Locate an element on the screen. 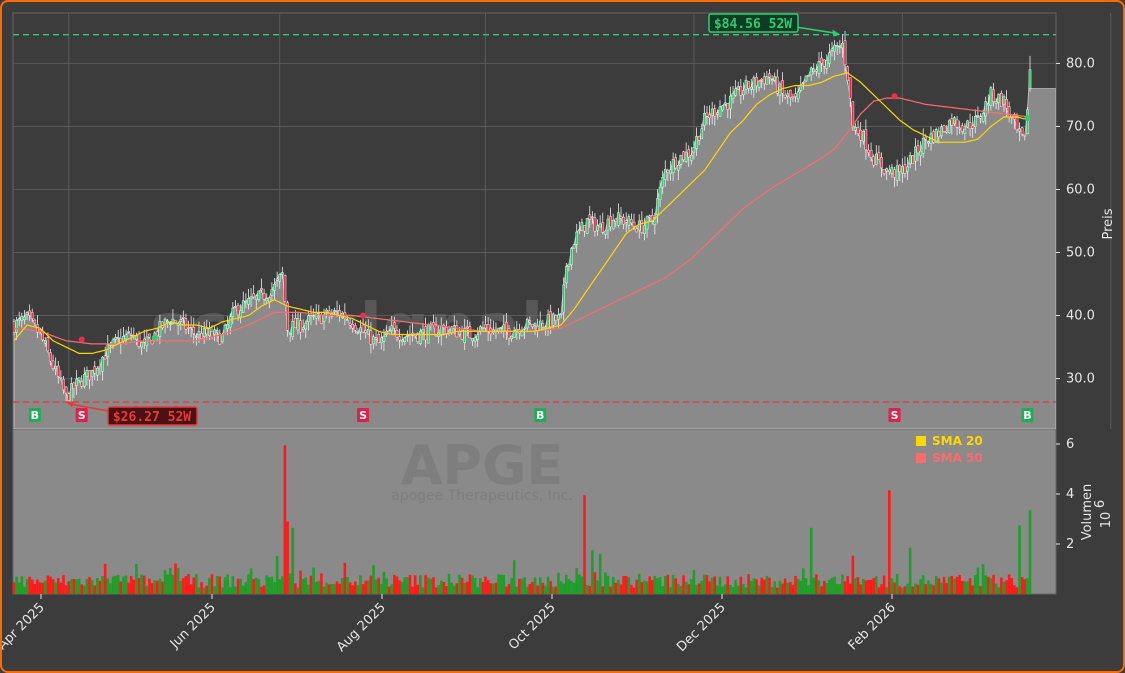  date-tick-label: Jun 2025 is located at coordinates (193, 626).